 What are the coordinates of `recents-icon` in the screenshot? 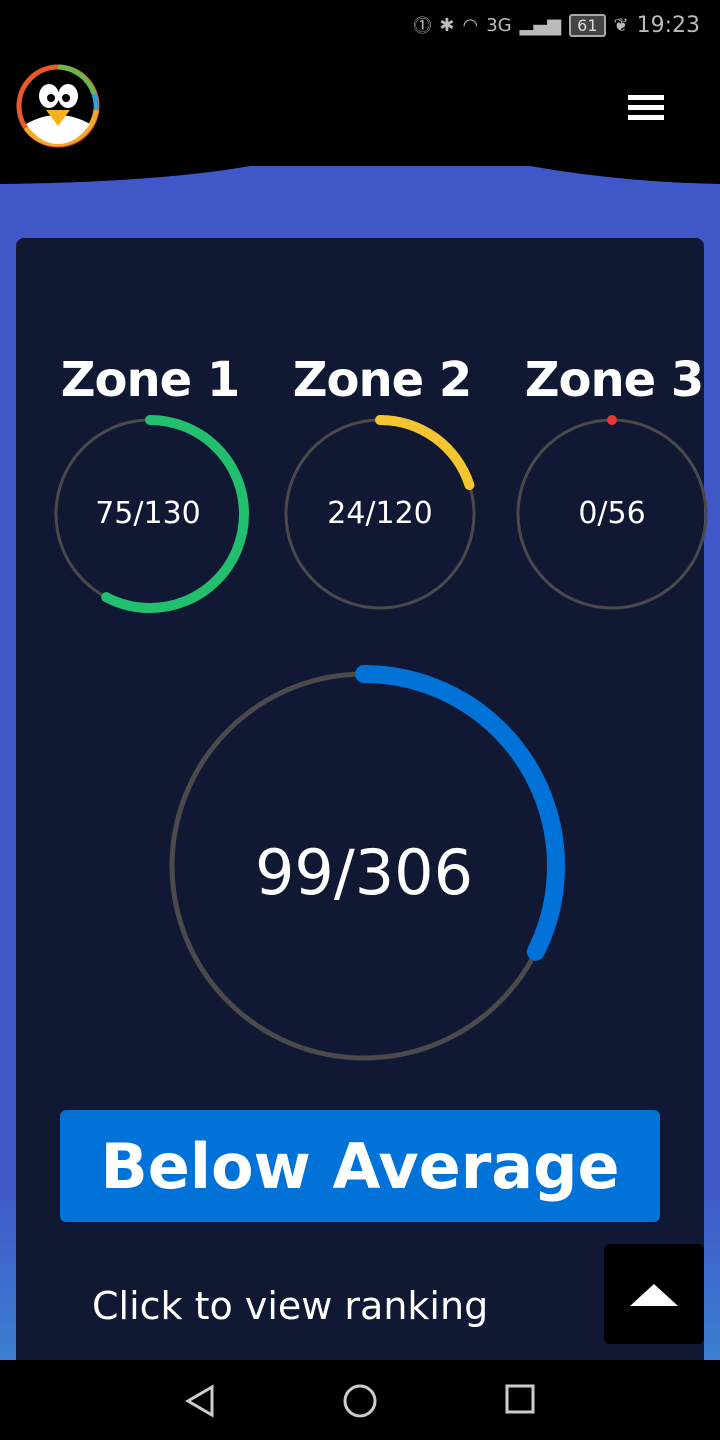 It's located at (520, 1401).